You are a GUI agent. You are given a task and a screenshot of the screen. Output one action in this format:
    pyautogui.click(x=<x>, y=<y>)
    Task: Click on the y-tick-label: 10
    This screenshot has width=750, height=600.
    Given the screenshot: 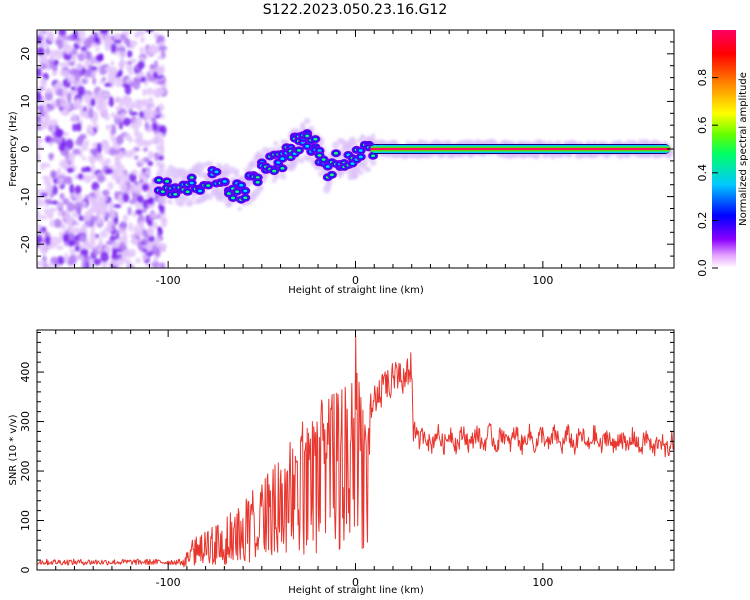 What is the action you would take?
    pyautogui.click(x=25, y=101)
    